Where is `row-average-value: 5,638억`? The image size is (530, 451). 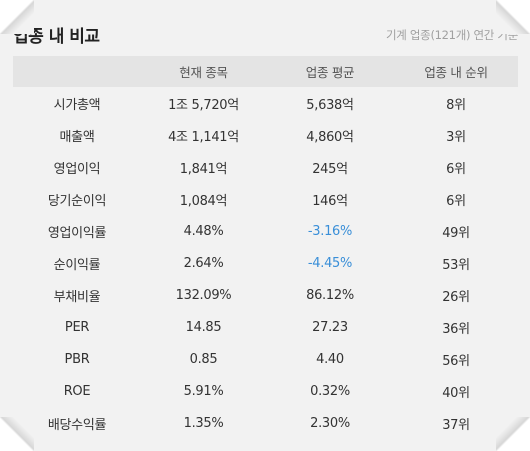
row-average-value: 5,638억 is located at coordinates (330, 105).